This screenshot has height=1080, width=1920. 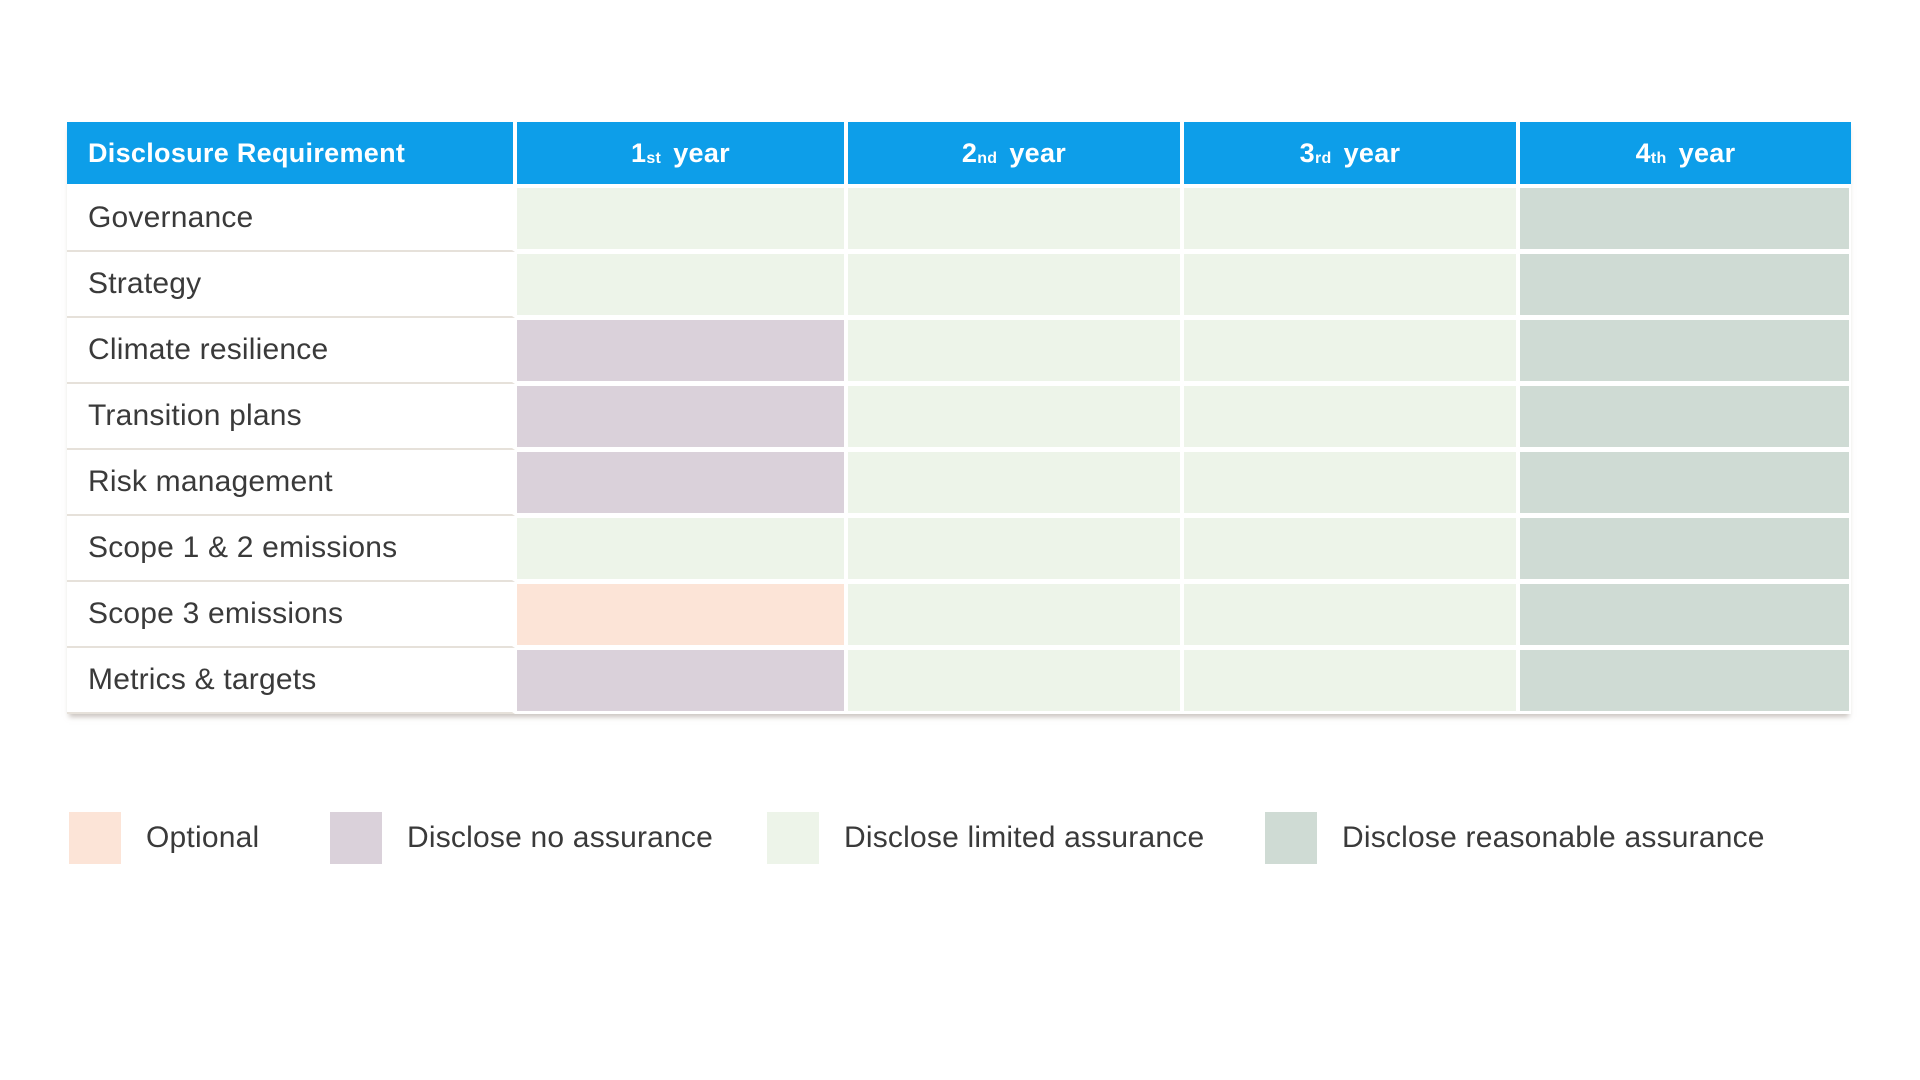 I want to click on table-row-strategy: Strategy, so click(x=959, y=285).